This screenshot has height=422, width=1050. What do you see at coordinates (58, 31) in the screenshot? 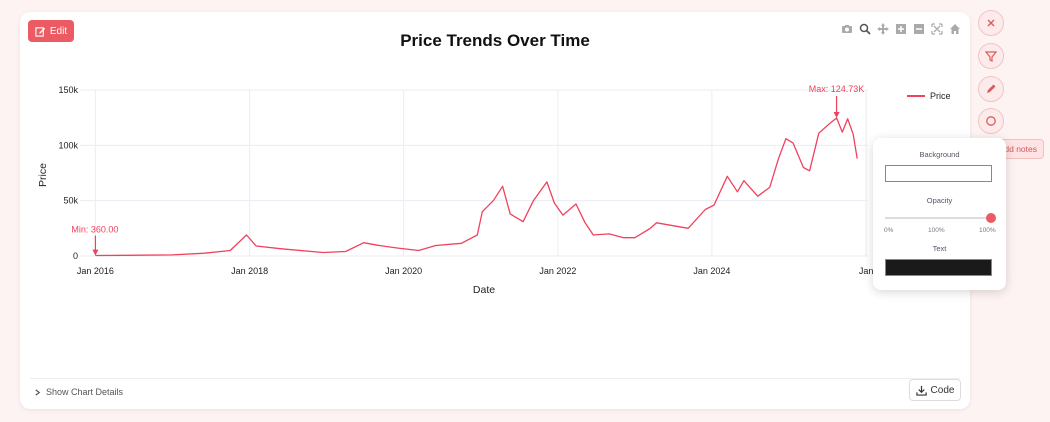
I see `edit-label: Edit` at bounding box center [58, 31].